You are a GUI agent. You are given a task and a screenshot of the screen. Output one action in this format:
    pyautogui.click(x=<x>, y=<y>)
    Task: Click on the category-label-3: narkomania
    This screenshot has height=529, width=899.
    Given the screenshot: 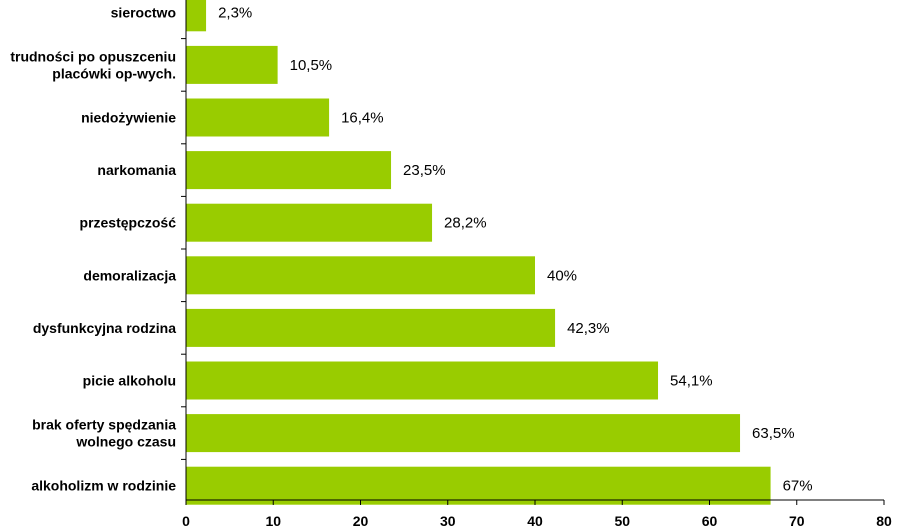 What is the action you would take?
    pyautogui.click(x=136, y=170)
    